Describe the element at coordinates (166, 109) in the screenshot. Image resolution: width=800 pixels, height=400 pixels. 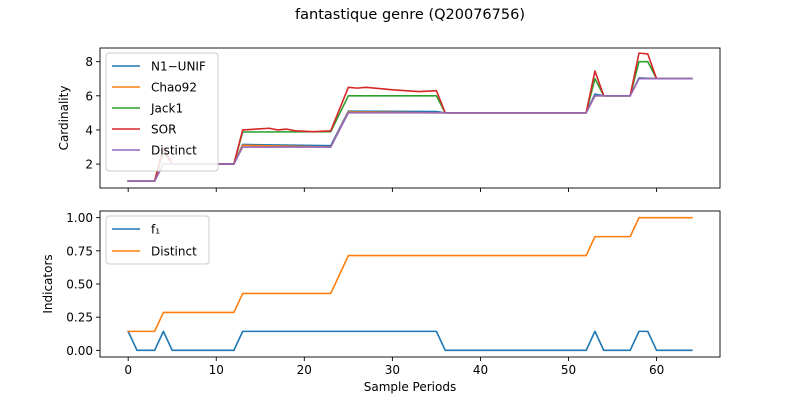
I see `legend-label-jack1-2: Jack1` at that location.